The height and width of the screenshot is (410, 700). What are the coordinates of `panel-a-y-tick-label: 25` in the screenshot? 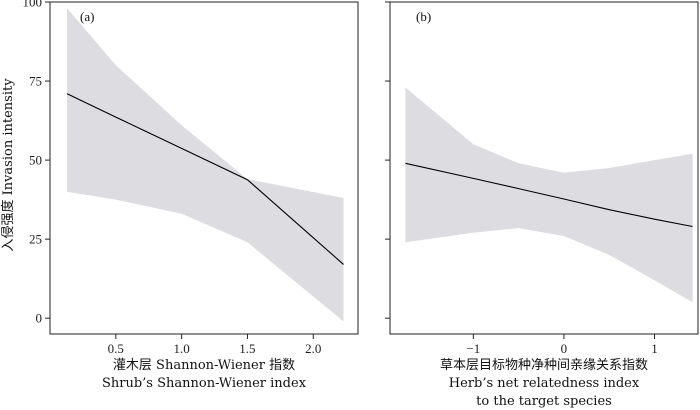 It's located at (35, 239).